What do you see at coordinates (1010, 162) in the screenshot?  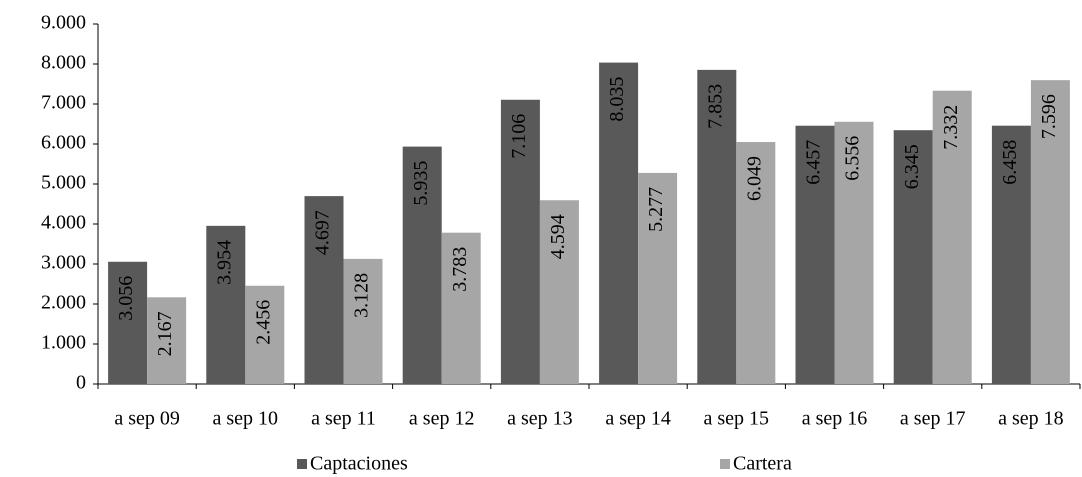 I see `data-label: 6.458` at bounding box center [1010, 162].